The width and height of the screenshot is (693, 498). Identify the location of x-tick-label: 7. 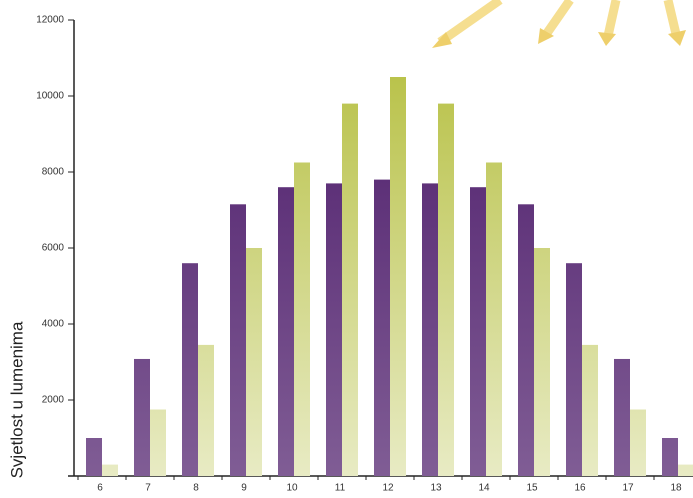
(148, 488).